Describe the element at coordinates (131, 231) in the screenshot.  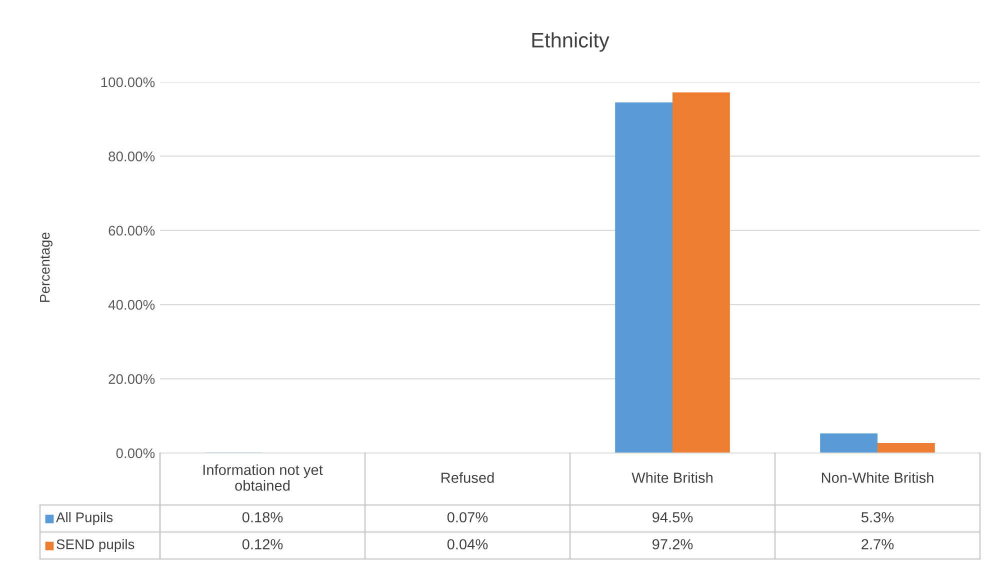
I see `y-tick-label: 60.00%` at that location.